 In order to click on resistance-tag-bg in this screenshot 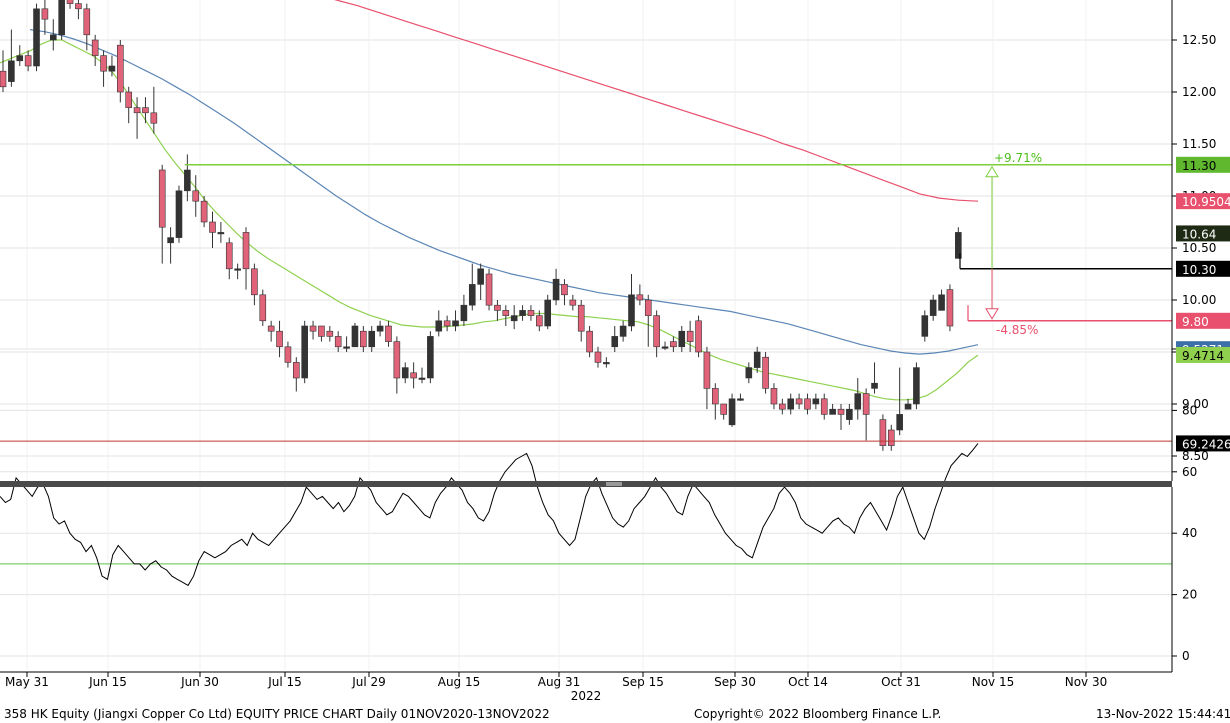, I will do `click(1203, 164)`.